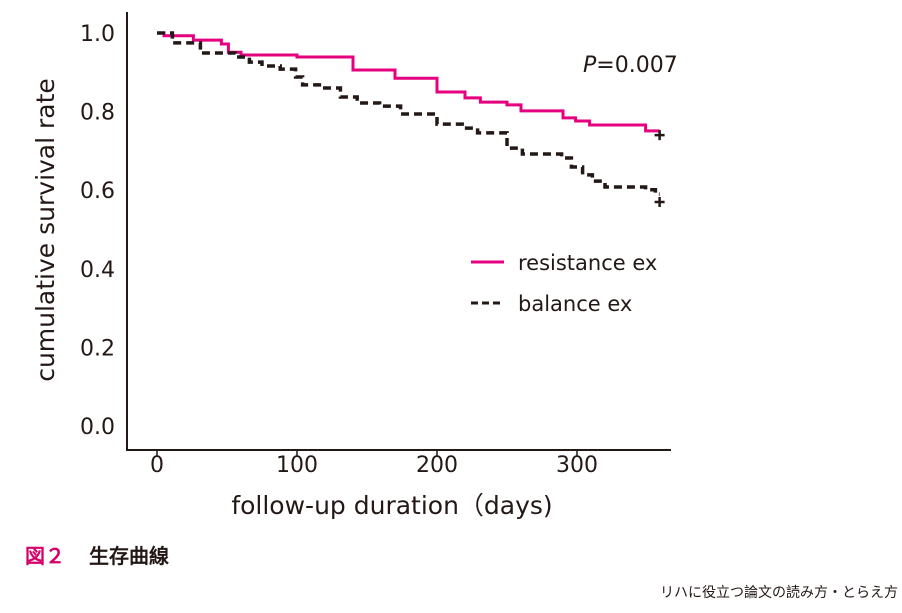  What do you see at coordinates (45, 230) in the screenshot?
I see `y-axis-title: cumulative survival rate` at bounding box center [45, 230].